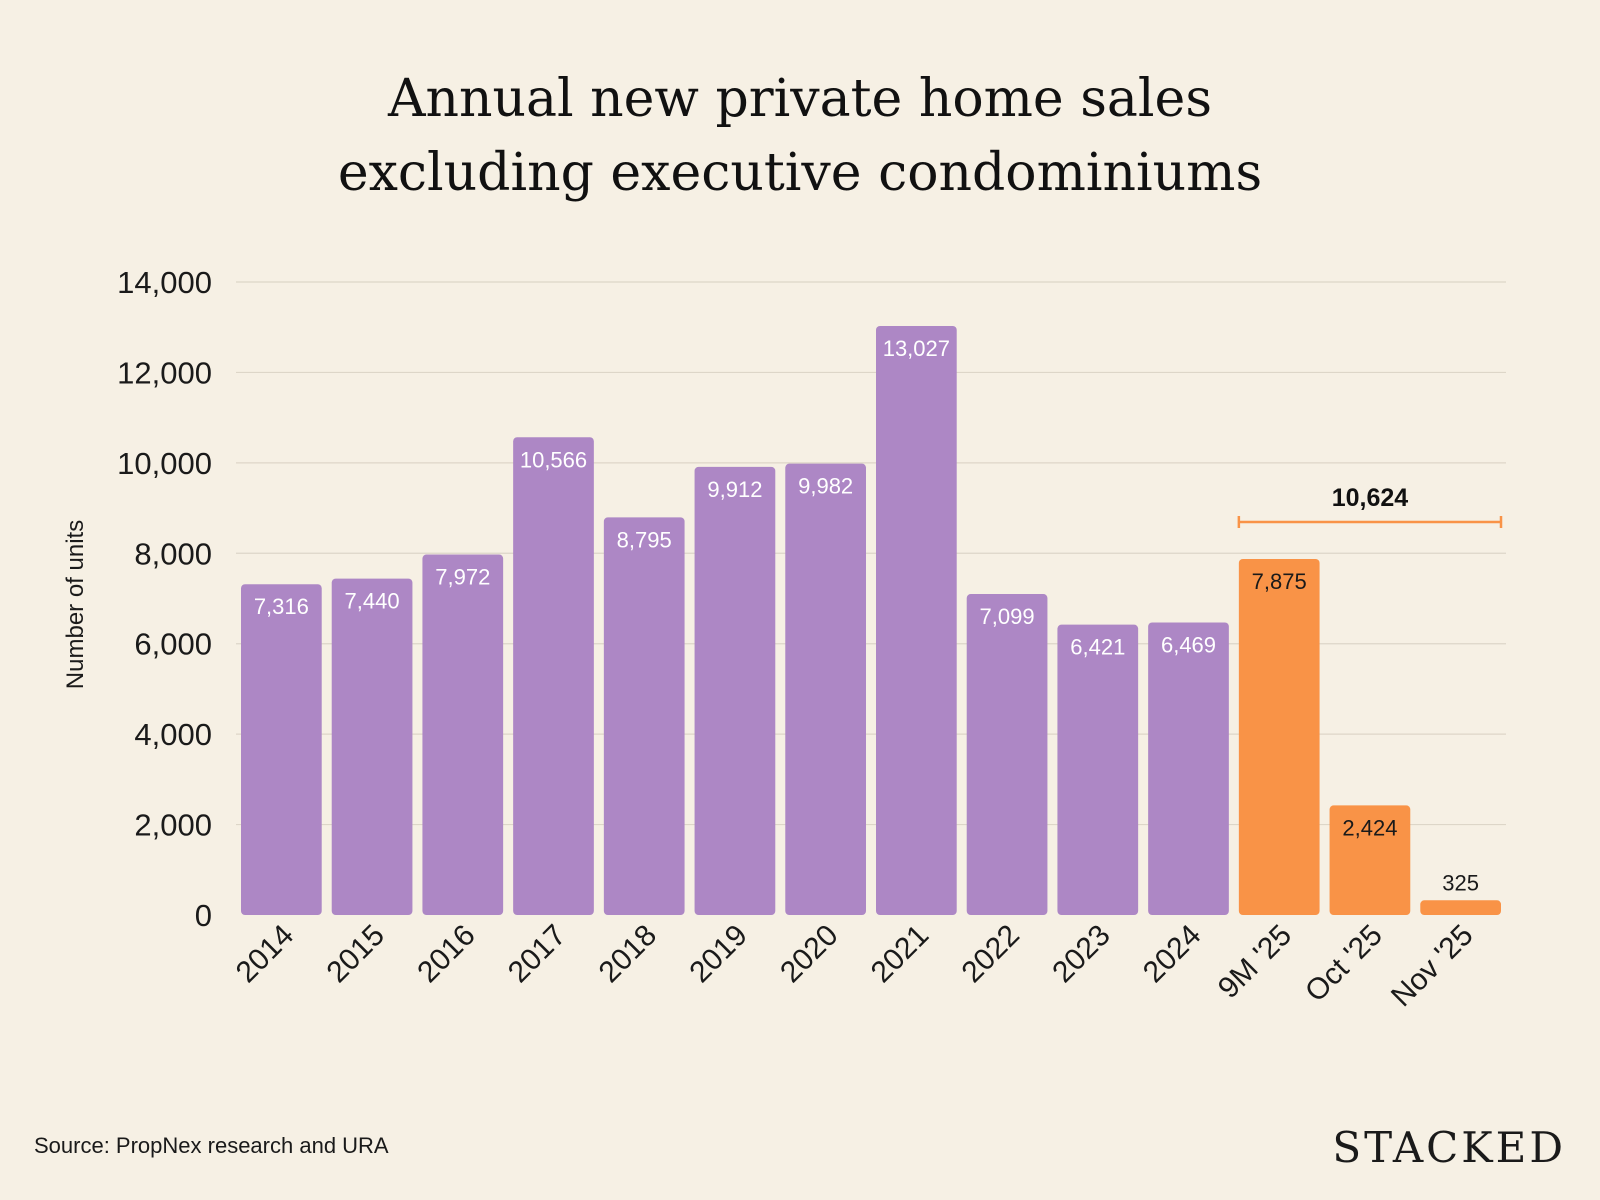  Describe the element at coordinates (718, 954) in the screenshot. I see `x-tick-label: 2019` at that location.